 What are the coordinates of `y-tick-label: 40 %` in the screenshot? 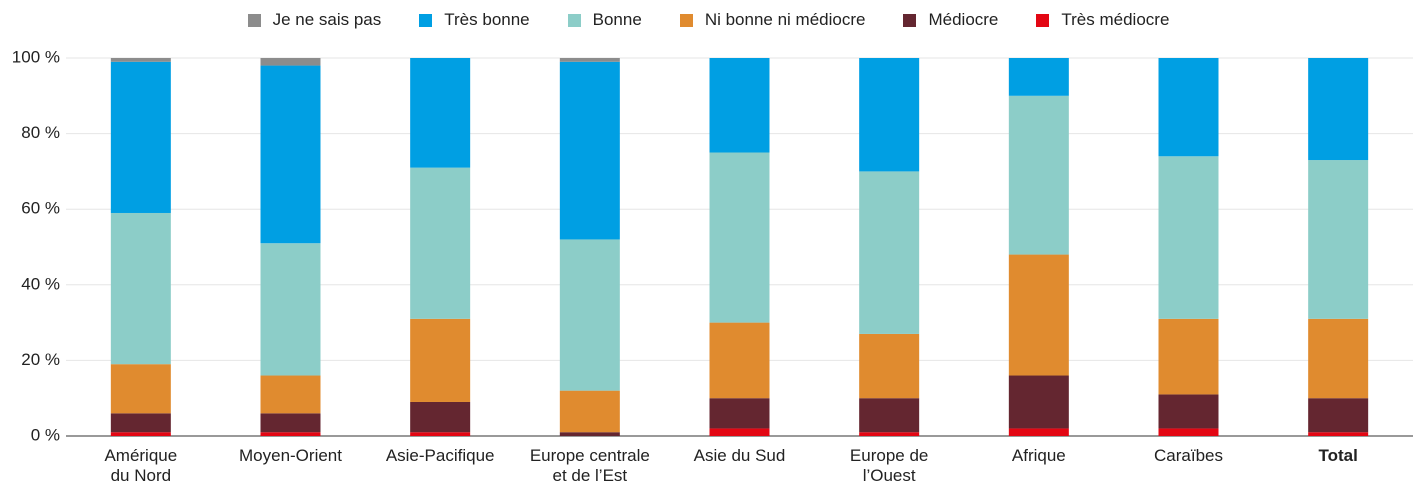 It's located at (40, 283).